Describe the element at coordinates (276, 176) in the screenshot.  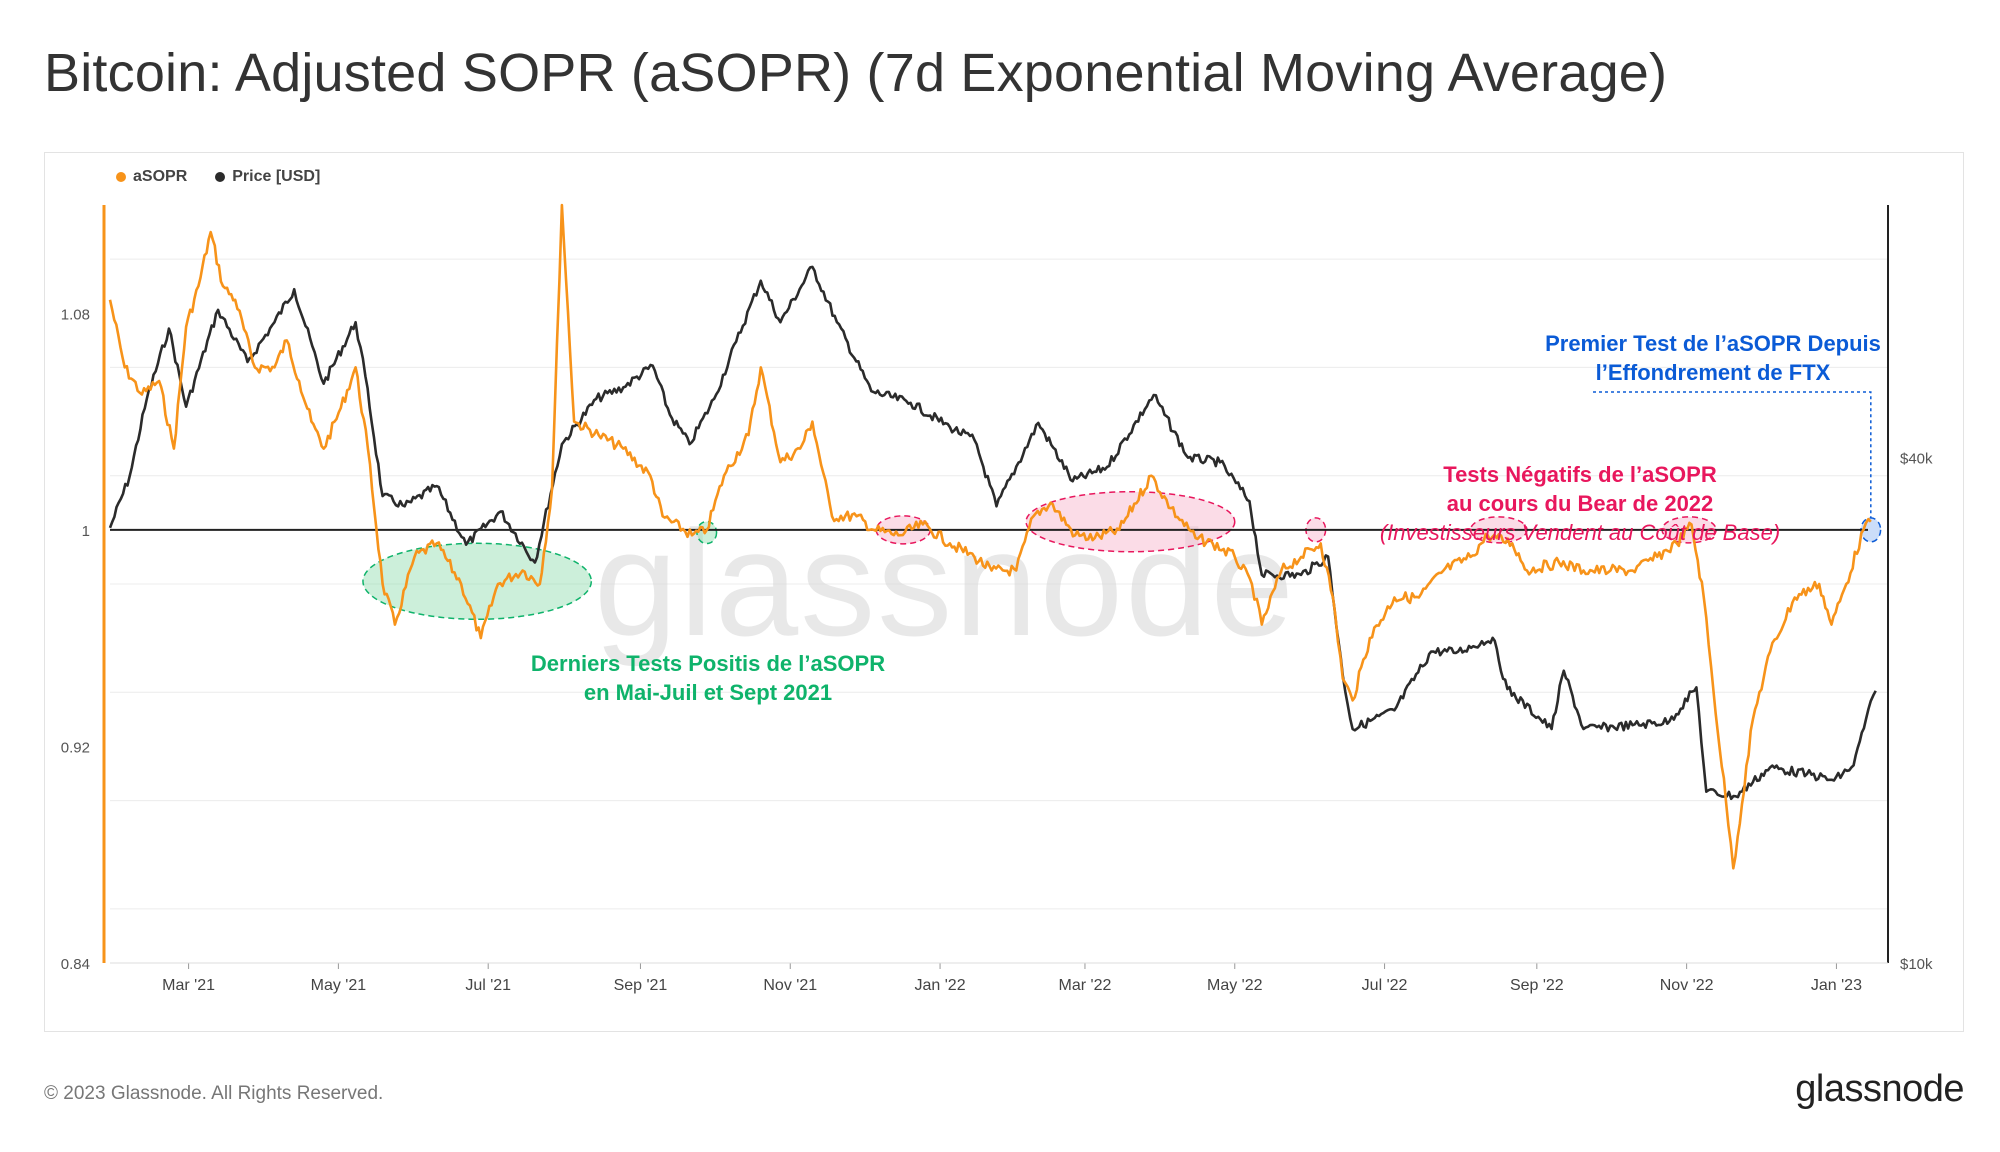
I see `legend-label-price: Price [USD]` at that location.